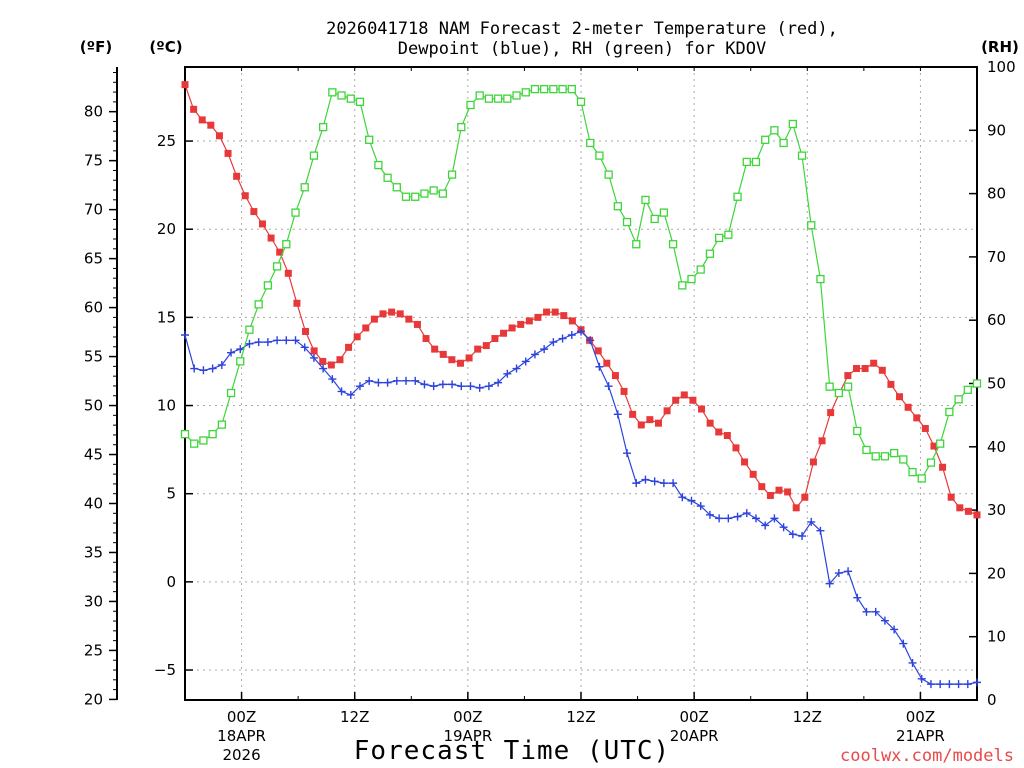 The width and height of the screenshot is (1024, 768). I want to click on x-tick-date-label: 20APR, so click(694, 736).